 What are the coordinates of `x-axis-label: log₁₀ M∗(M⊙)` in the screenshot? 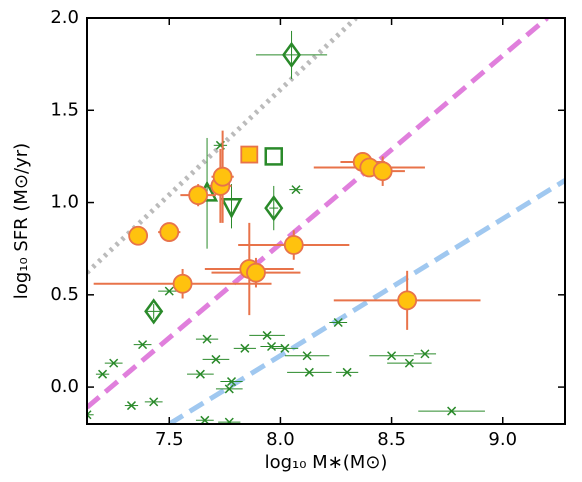 It's located at (326, 462).